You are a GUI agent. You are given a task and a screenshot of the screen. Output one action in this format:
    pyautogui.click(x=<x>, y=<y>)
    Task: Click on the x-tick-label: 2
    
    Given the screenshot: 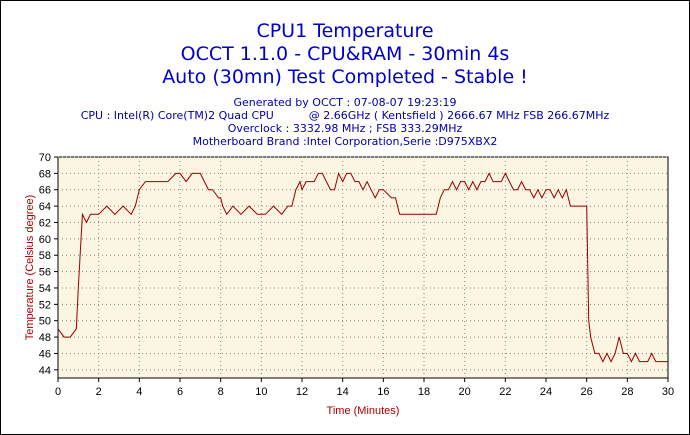 What is the action you would take?
    pyautogui.click(x=99, y=392)
    